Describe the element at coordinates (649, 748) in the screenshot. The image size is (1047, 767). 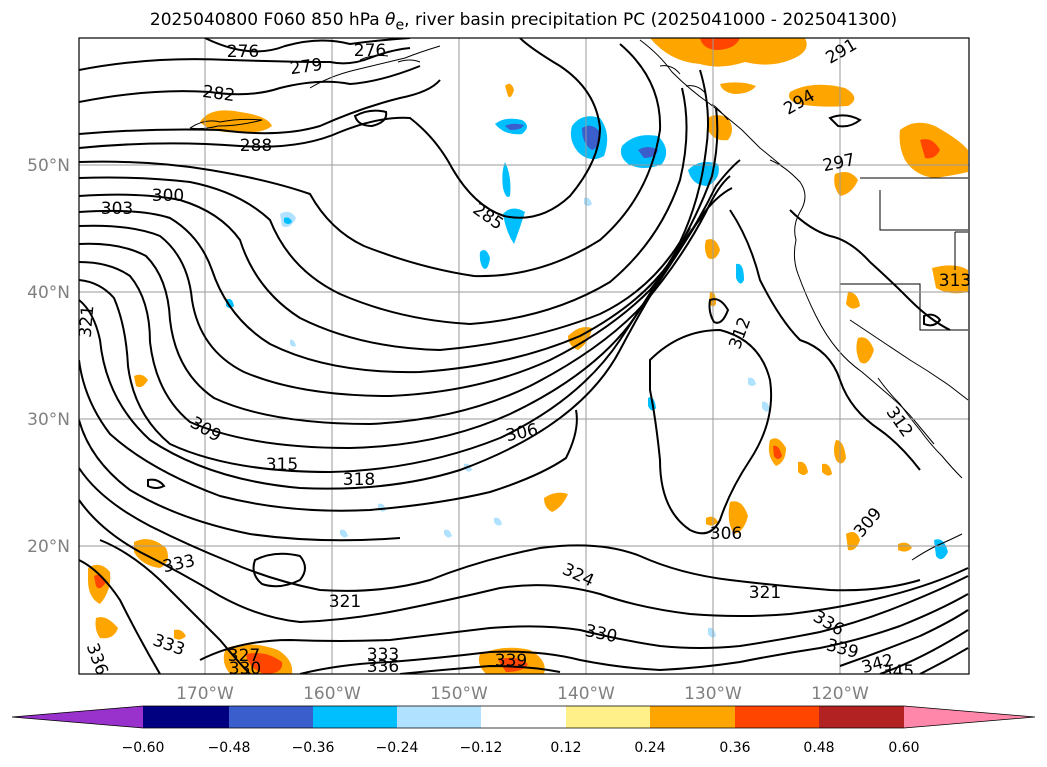
I see `colorbar-tick: 0.24` at that location.